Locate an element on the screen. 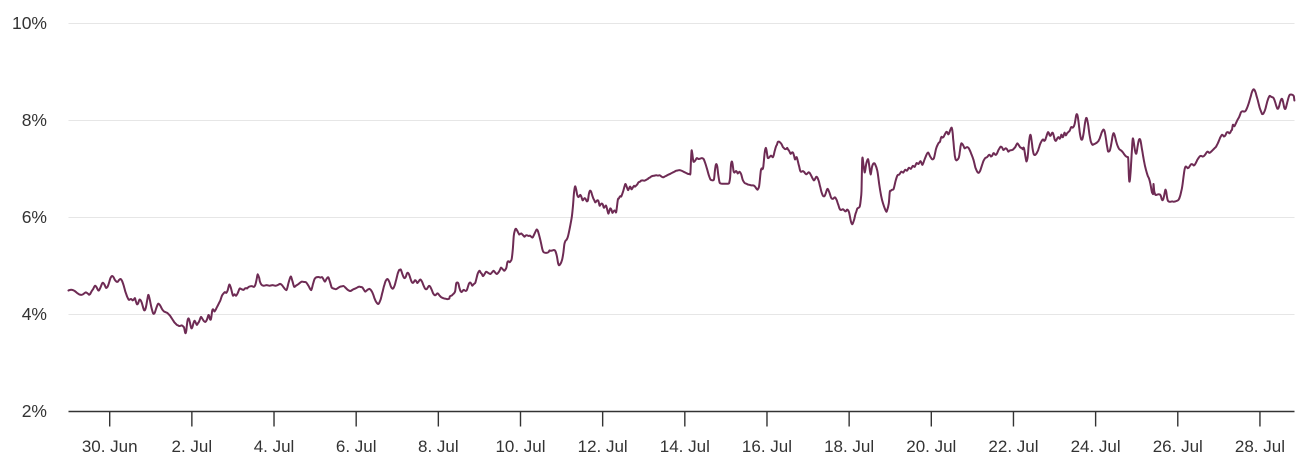  svg-text: 16. Jul is located at coordinates (767, 446).